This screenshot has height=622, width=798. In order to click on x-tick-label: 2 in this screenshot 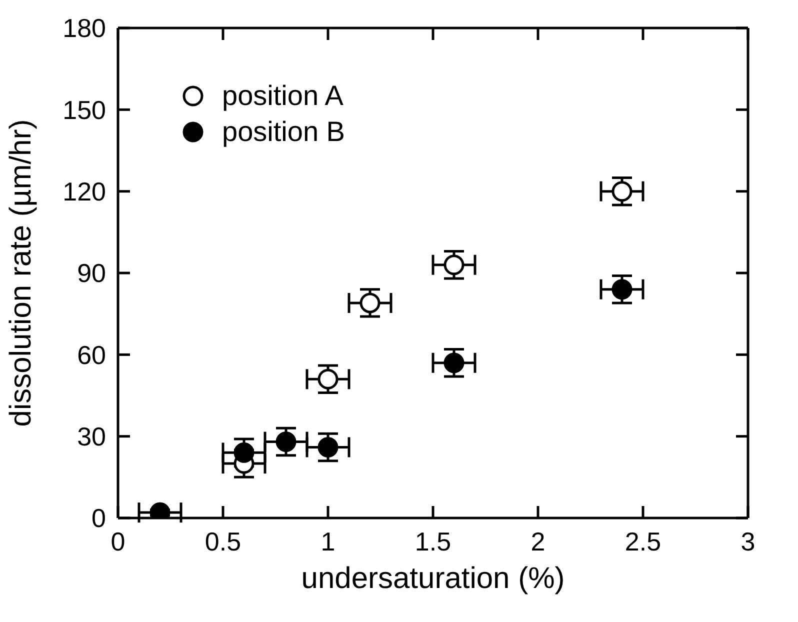, I will do `click(538, 541)`.